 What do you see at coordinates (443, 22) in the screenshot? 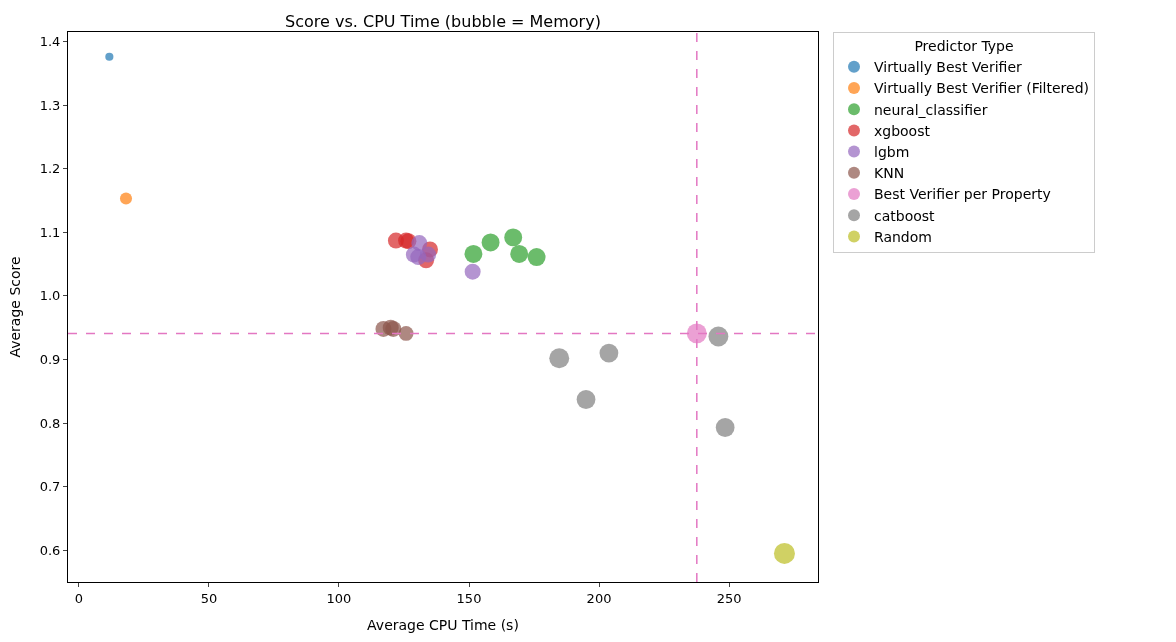
I see `chart-title: Score vs. CPU Time (bubble = Memory)` at bounding box center [443, 22].